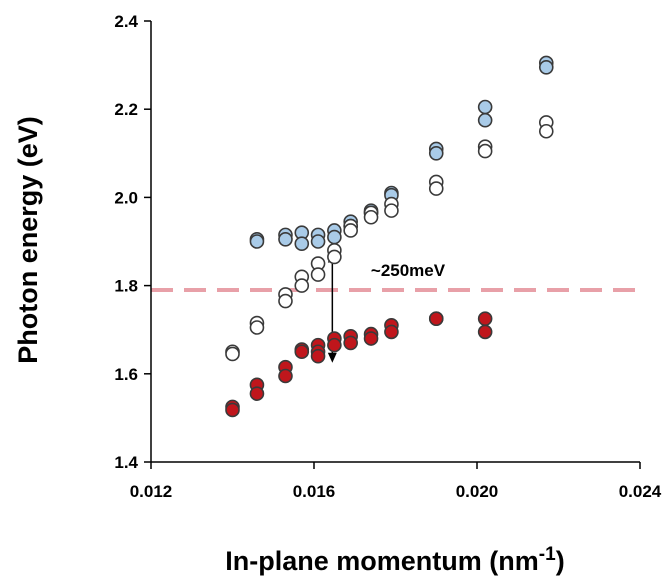 This screenshot has width=669, height=587. What do you see at coordinates (126, 21) in the screenshot?
I see `y-tick-label: 2.4` at bounding box center [126, 21].